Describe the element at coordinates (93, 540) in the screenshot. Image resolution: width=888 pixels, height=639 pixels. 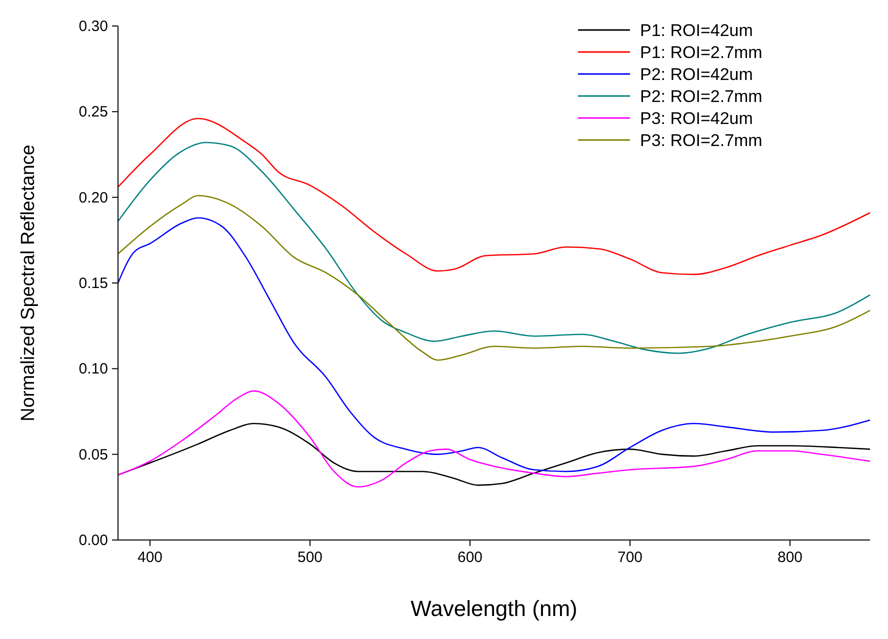
I see `y-tick-label: 0.00` at that location.